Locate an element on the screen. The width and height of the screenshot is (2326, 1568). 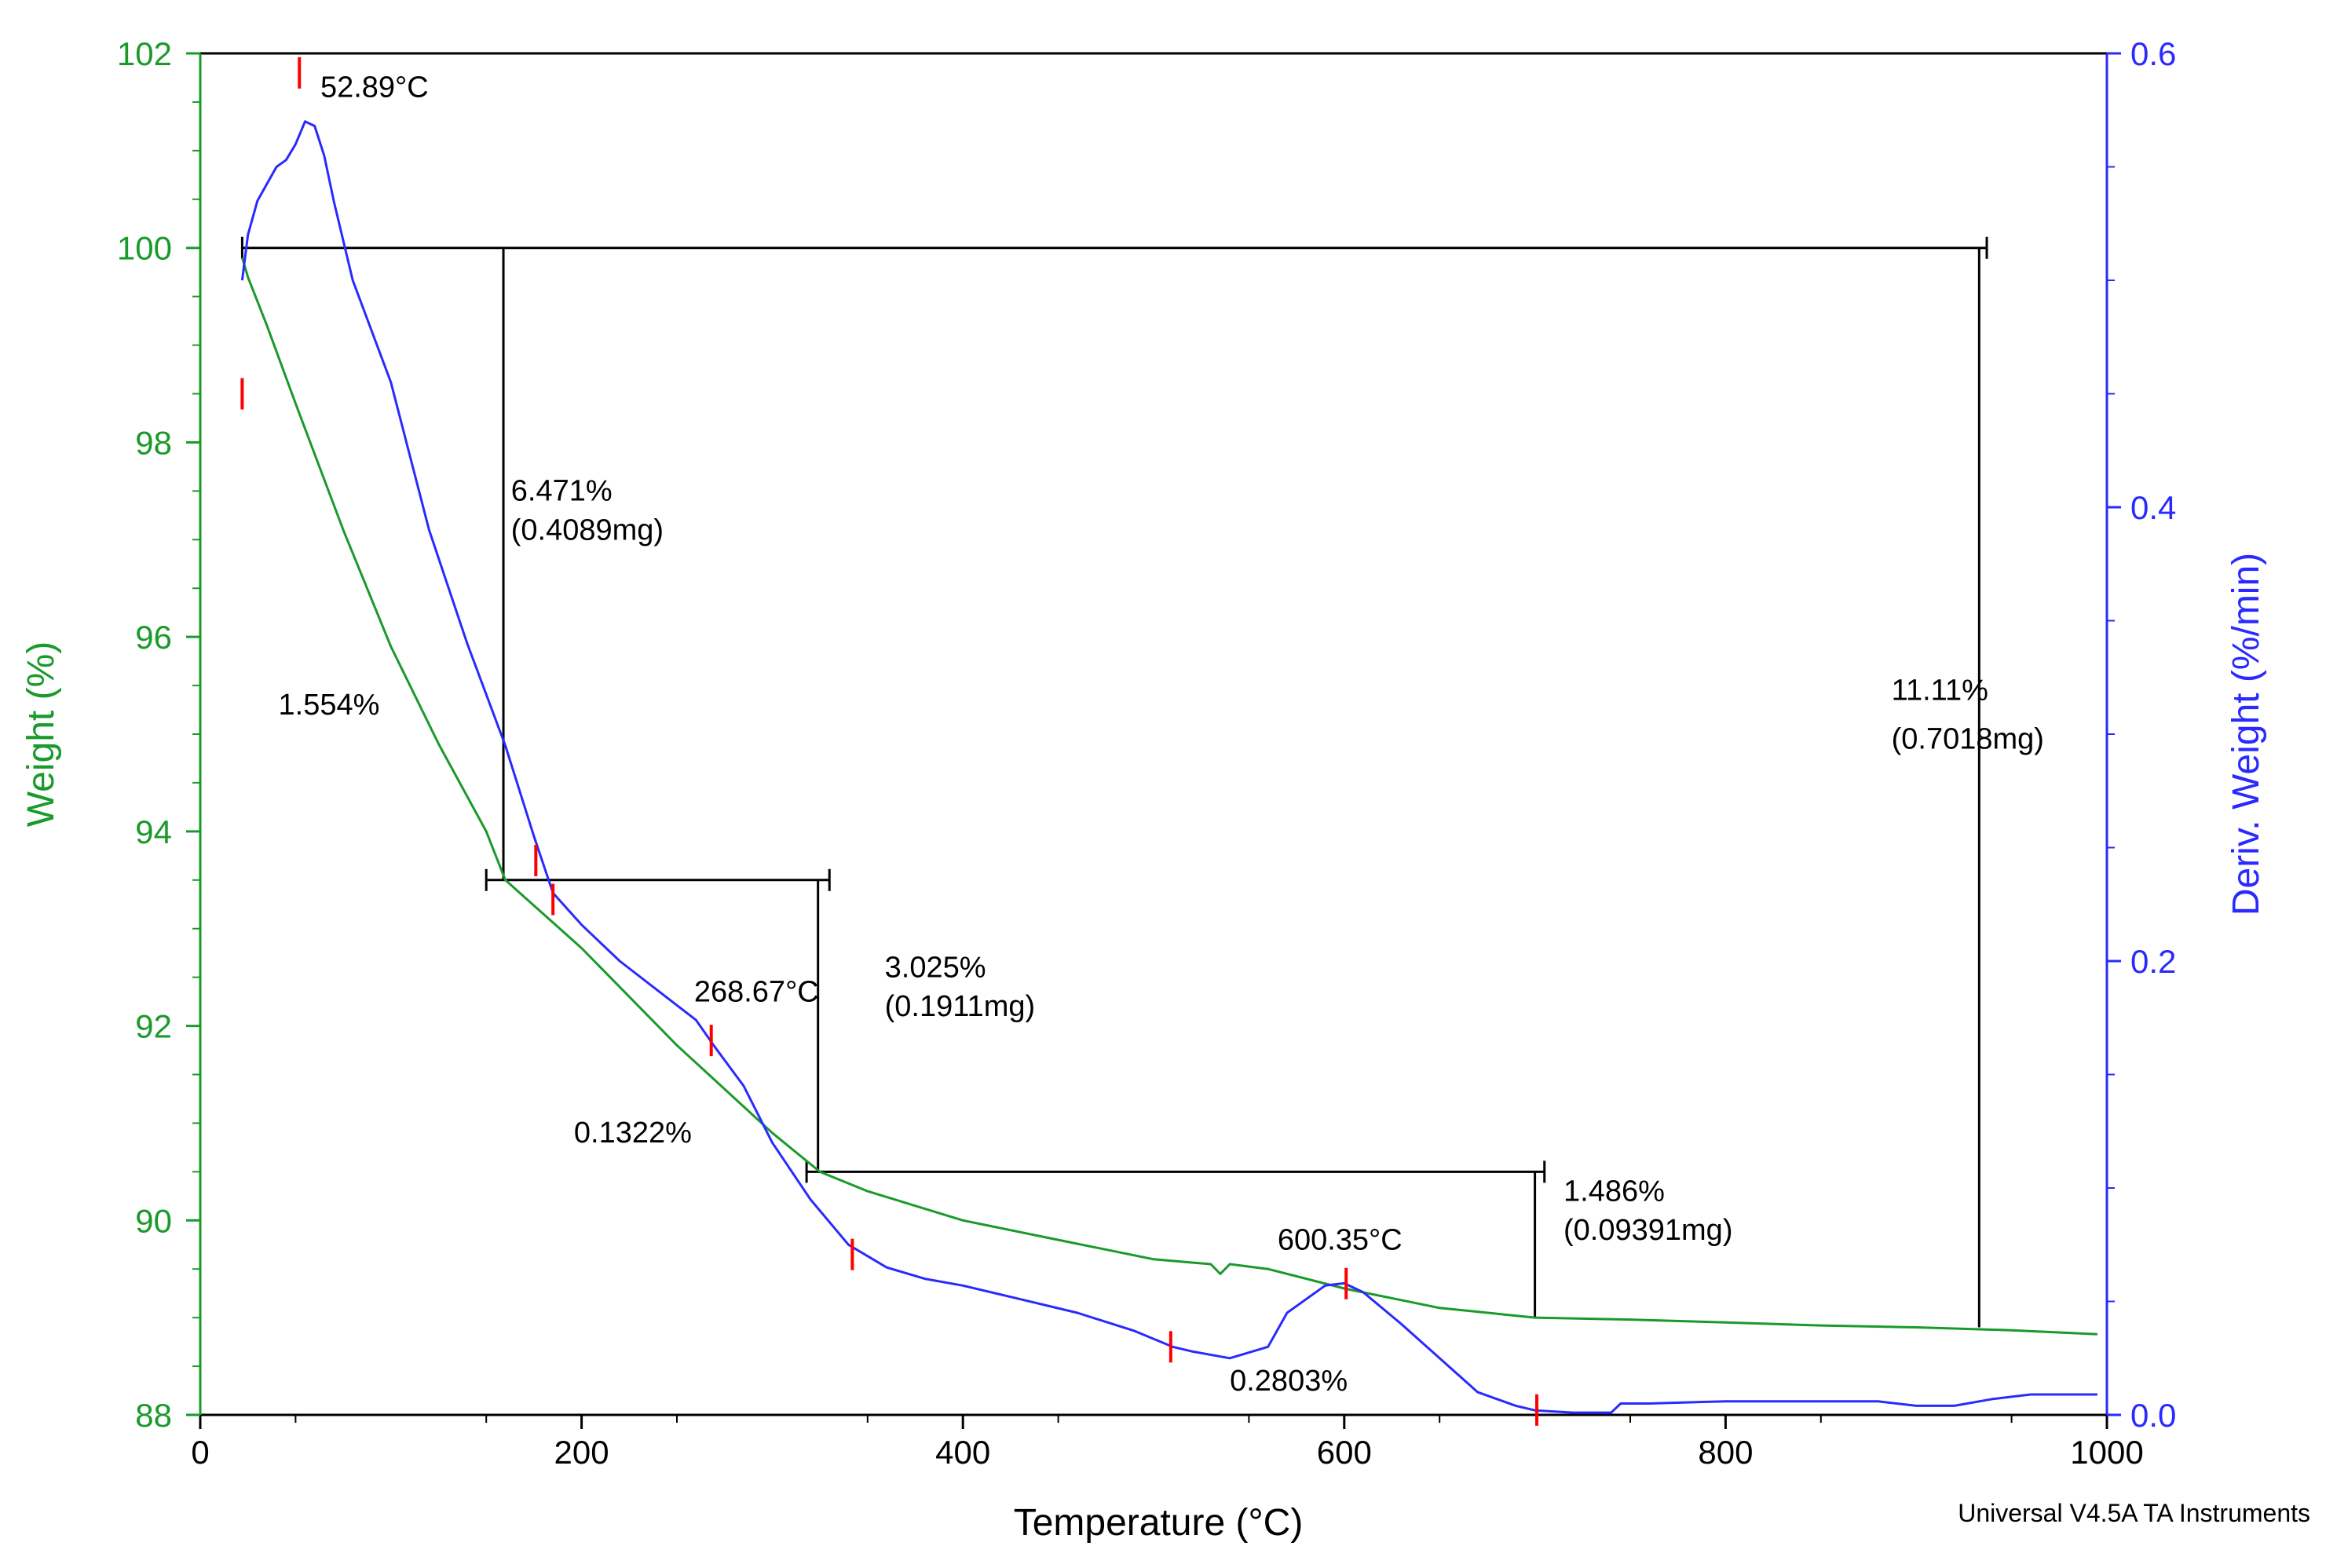
y2-tick-label: 0.4 is located at coordinates (2153, 507).